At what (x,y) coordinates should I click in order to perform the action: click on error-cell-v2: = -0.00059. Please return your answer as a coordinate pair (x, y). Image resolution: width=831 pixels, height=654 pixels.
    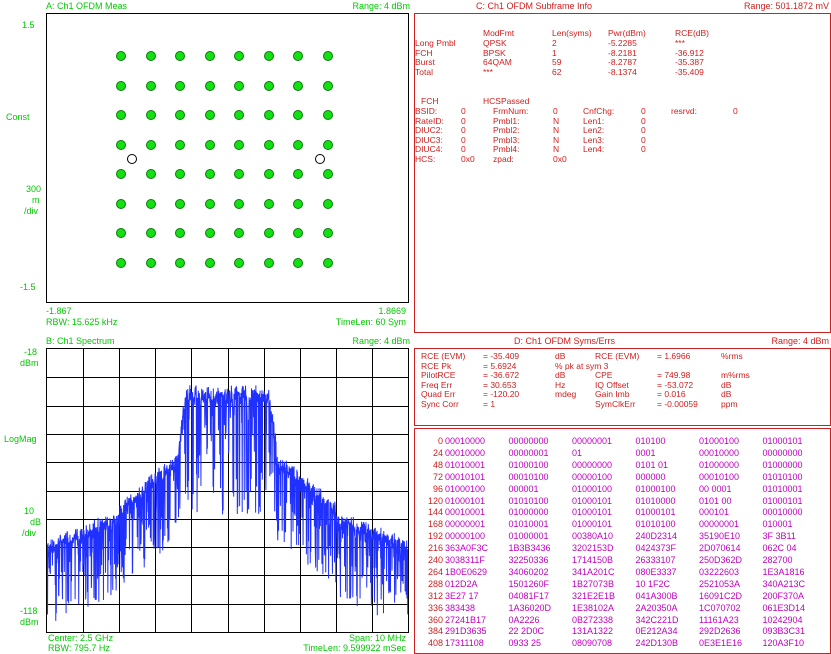
    Looking at the image, I should click on (677, 403).